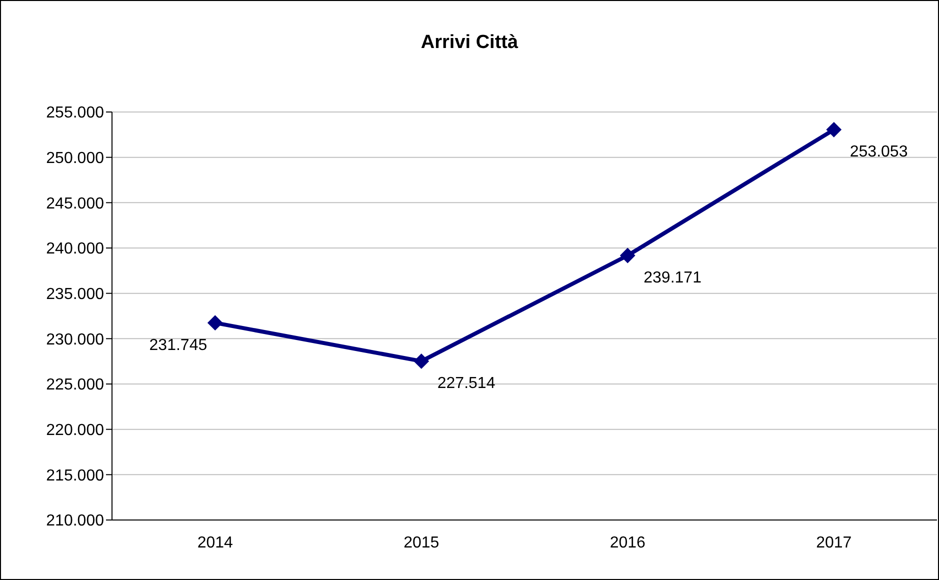 Image resolution: width=939 pixels, height=580 pixels. What do you see at coordinates (75, 203) in the screenshot?
I see `y-tick-label: 245.000` at bounding box center [75, 203].